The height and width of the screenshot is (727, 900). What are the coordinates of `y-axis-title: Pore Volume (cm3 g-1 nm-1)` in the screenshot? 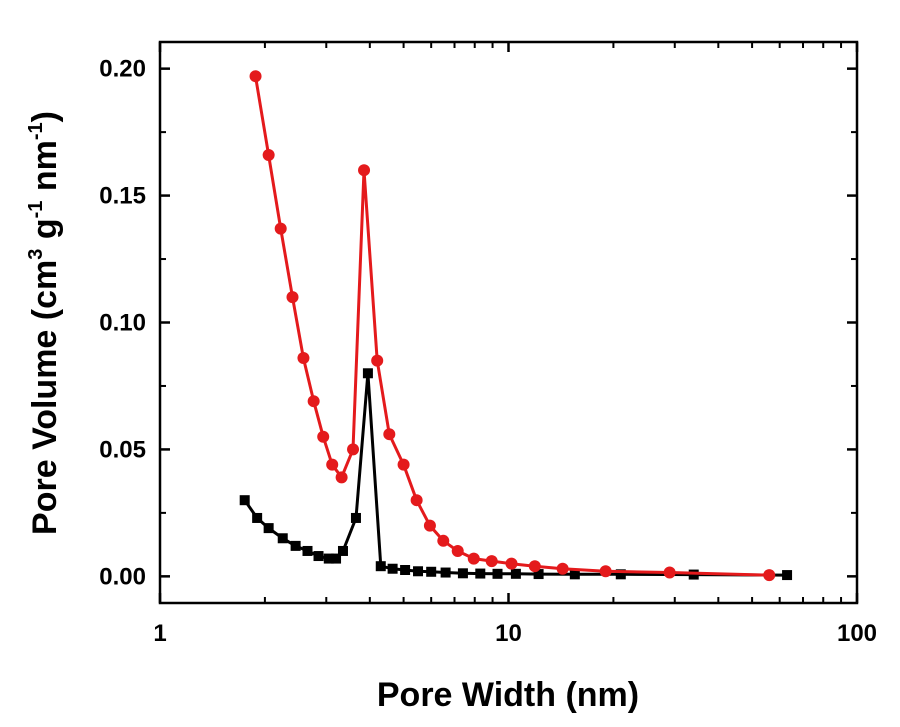 It's located at (44, 323).